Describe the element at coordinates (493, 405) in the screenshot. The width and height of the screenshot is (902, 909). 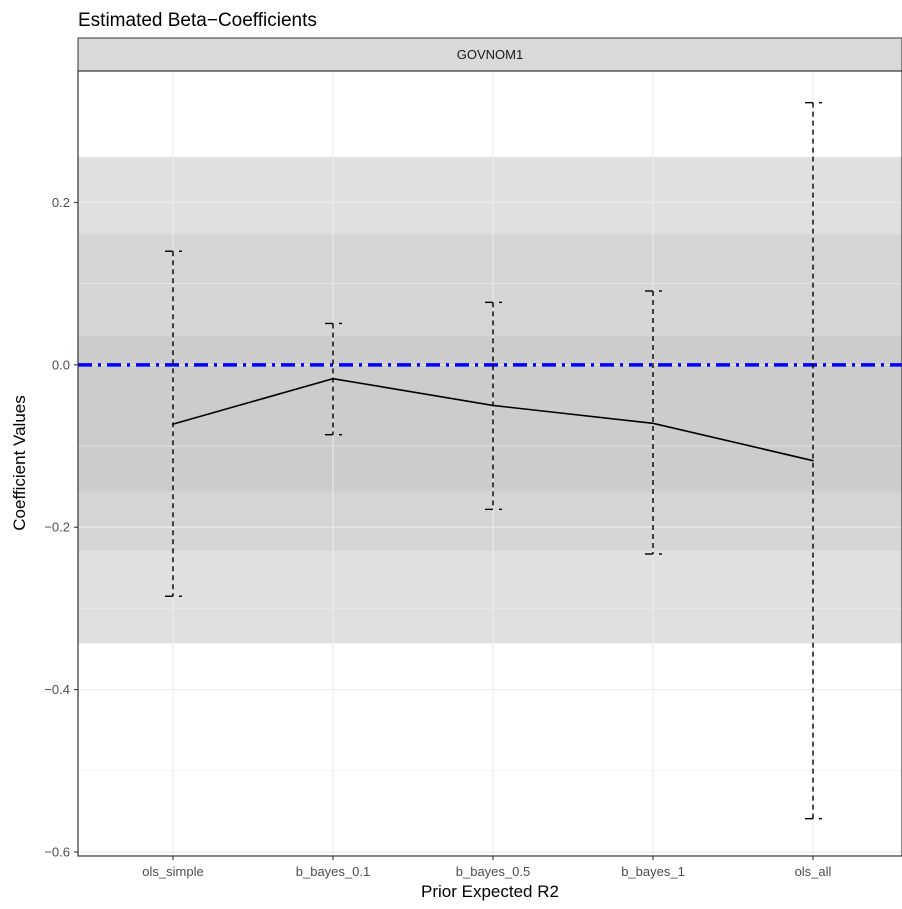
I see `estimate-point-b_bayes_0.5` at that location.